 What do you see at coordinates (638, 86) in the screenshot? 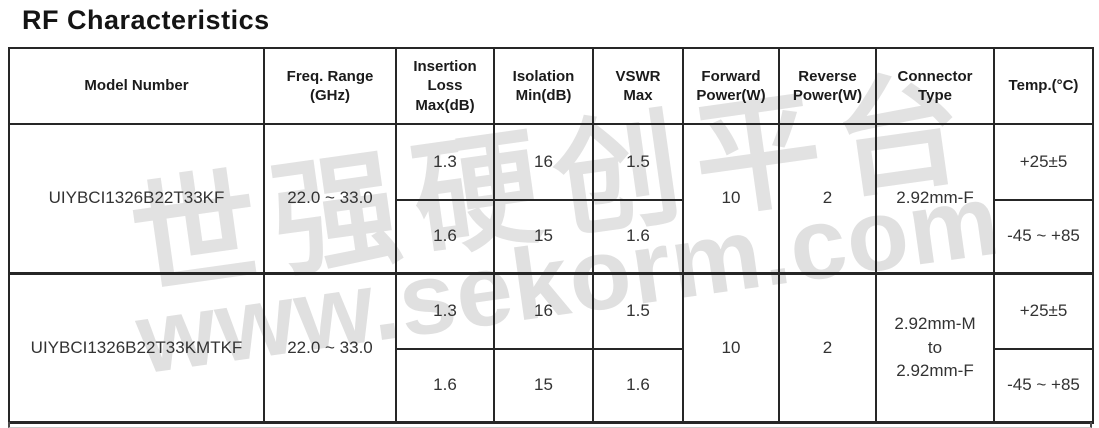
I see `column-header-vswr: VSWR Max` at bounding box center [638, 86].